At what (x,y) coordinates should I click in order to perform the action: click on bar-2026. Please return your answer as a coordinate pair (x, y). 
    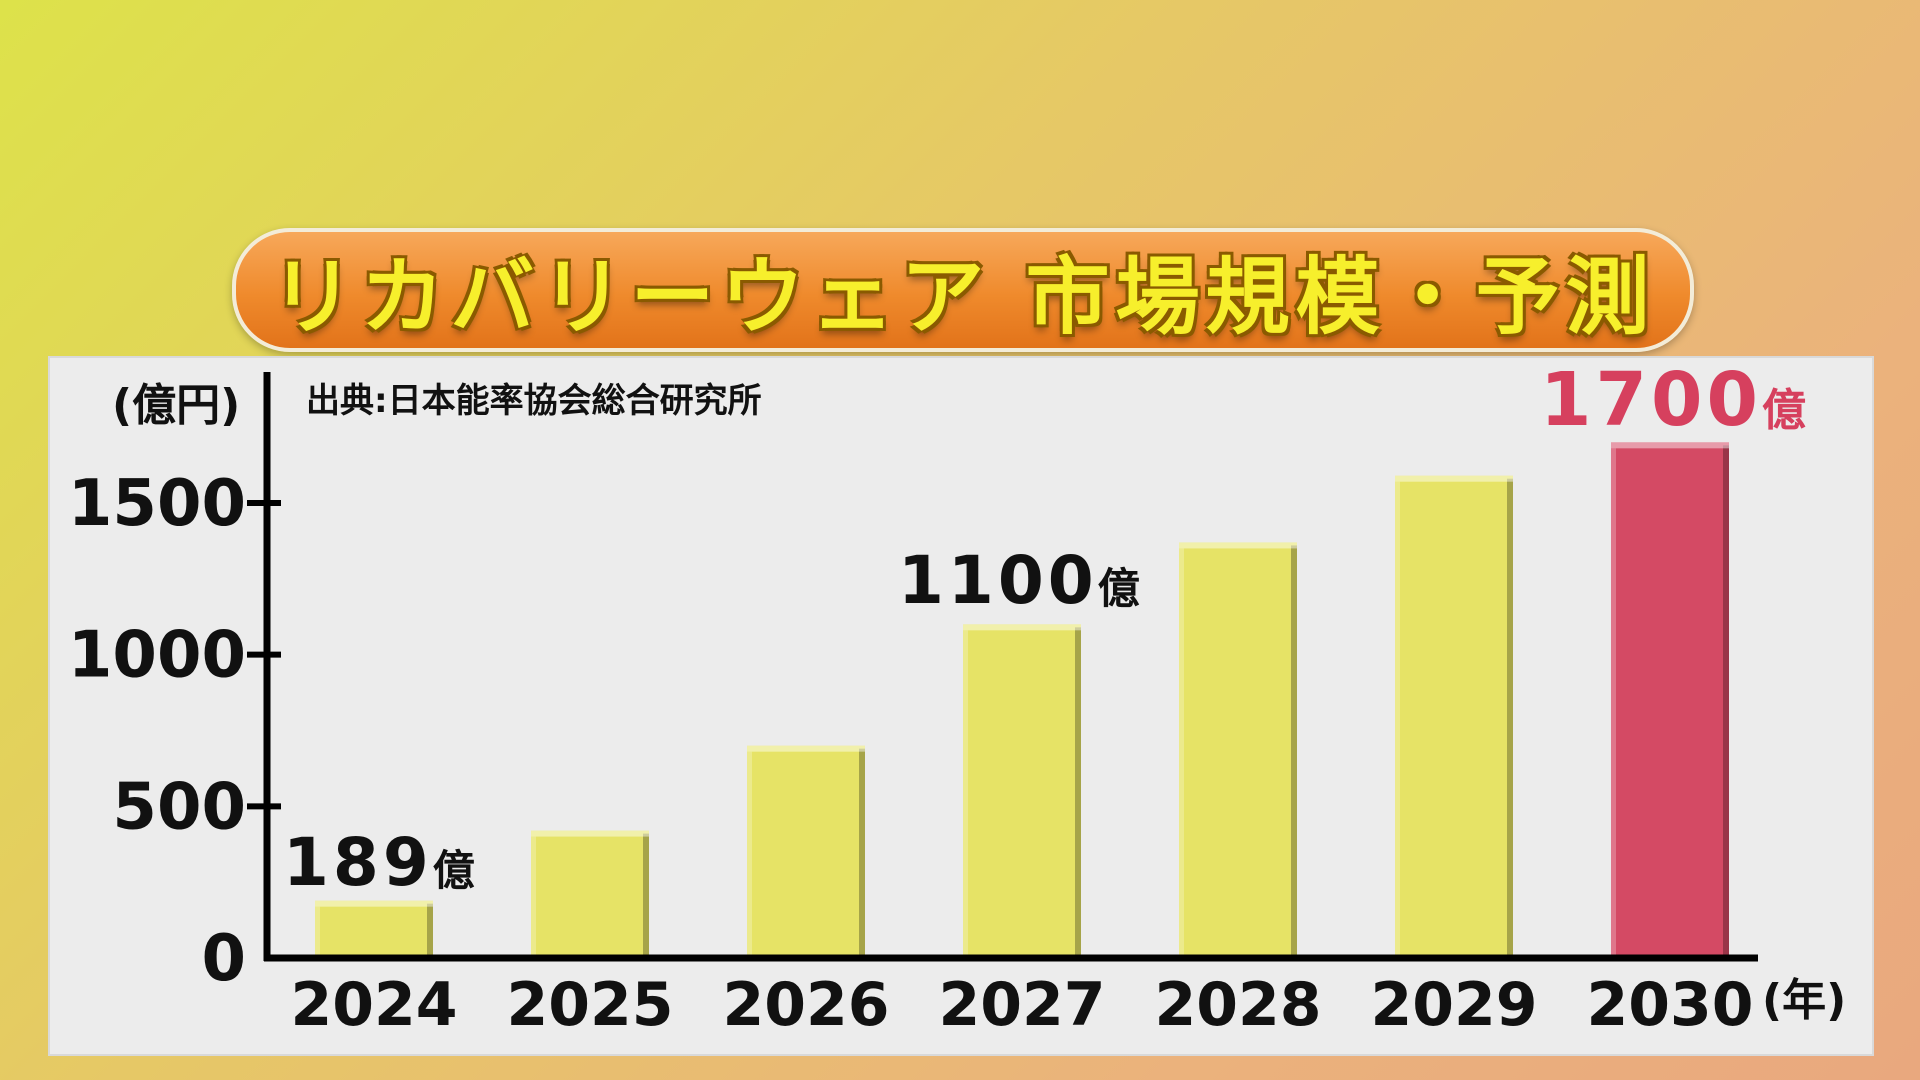
    Looking at the image, I should click on (806, 851).